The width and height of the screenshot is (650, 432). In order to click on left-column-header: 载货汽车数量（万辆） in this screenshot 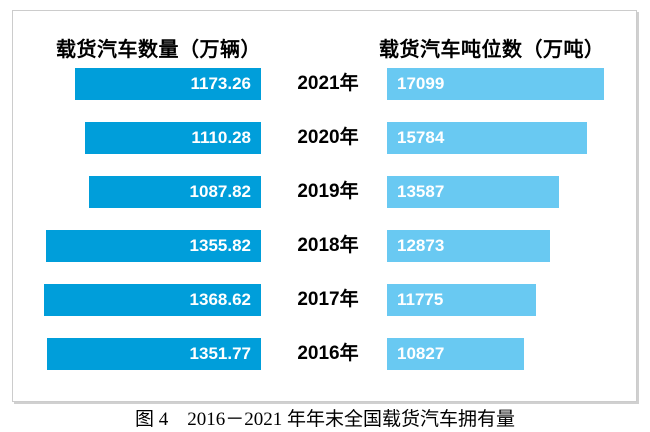, I will do `click(158, 50)`.